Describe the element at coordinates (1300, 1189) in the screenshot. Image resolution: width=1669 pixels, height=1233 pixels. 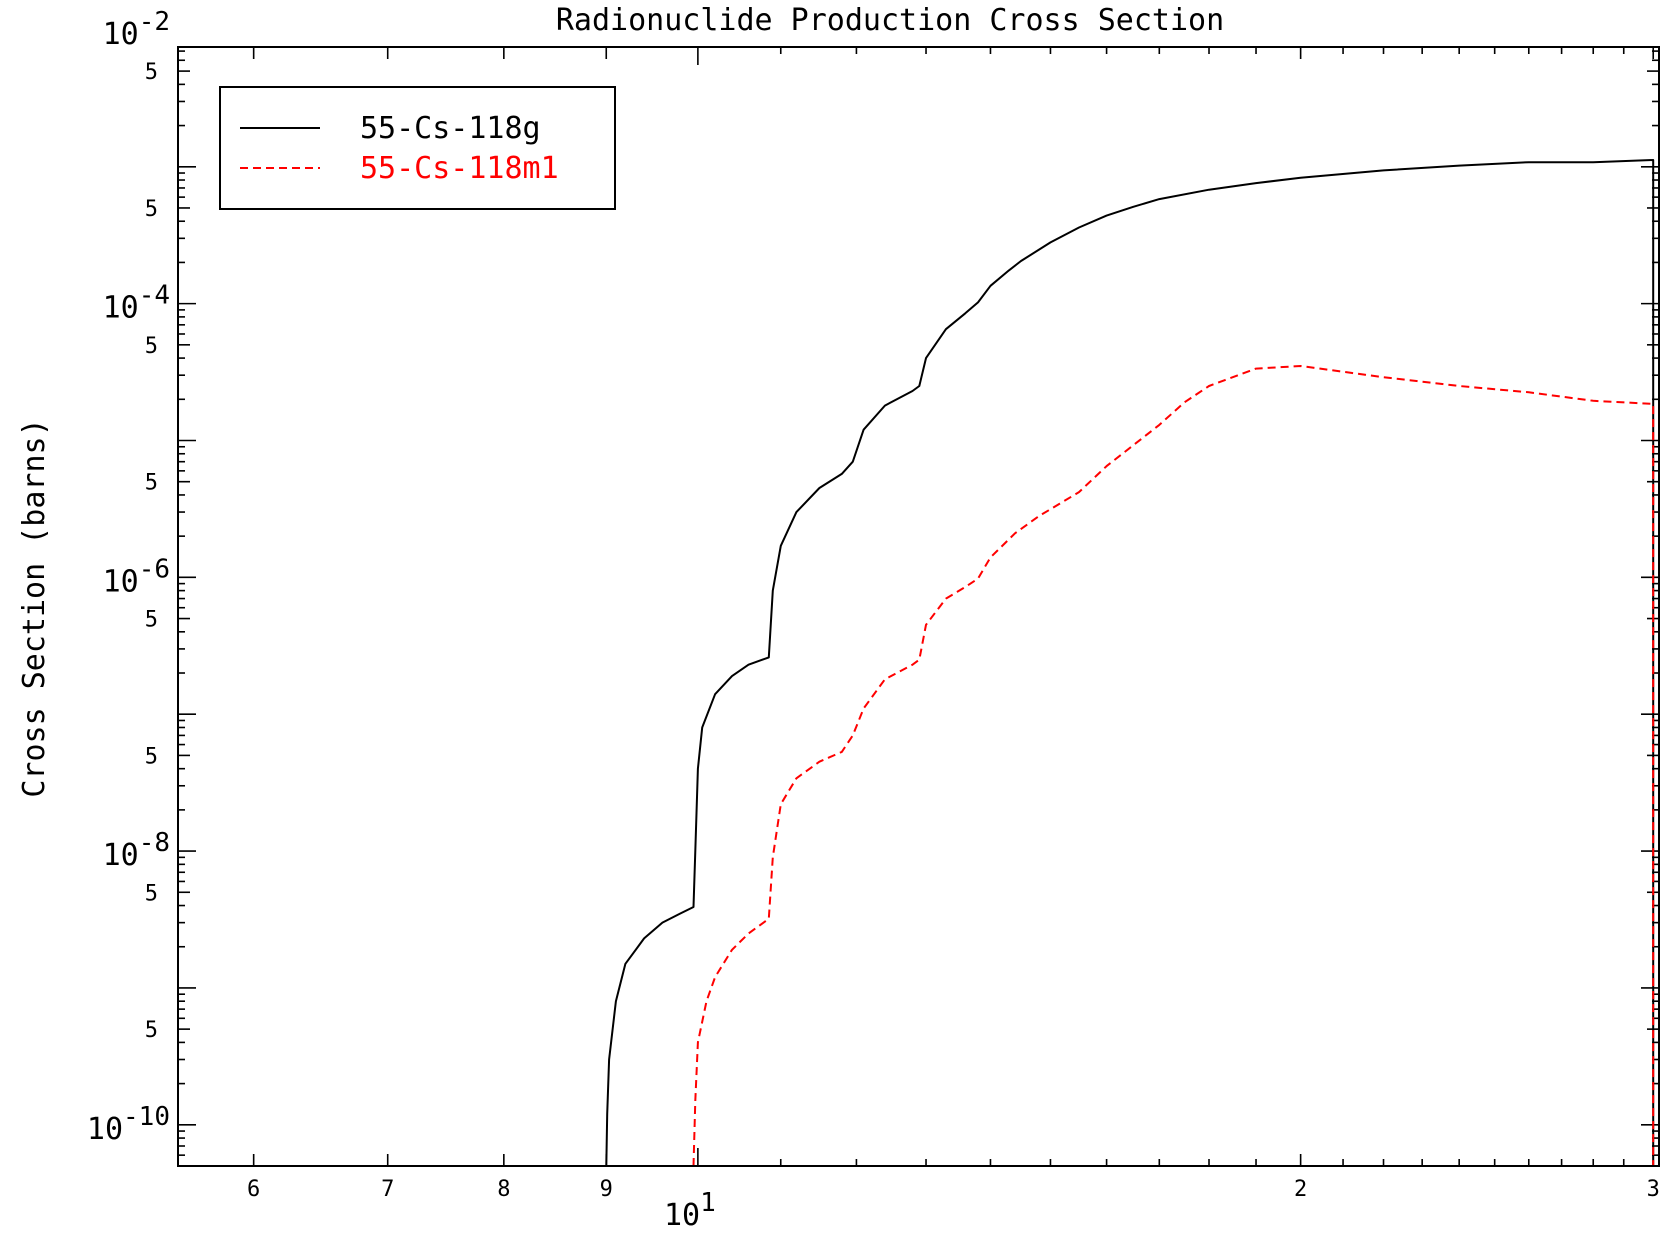
I see `x-tick-label: 2` at that location.